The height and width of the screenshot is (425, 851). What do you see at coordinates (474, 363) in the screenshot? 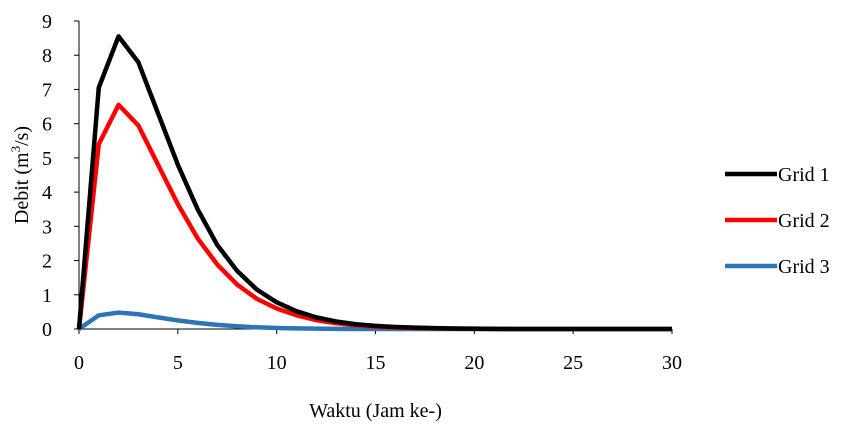
I see `x-tick-label: 20` at bounding box center [474, 363].